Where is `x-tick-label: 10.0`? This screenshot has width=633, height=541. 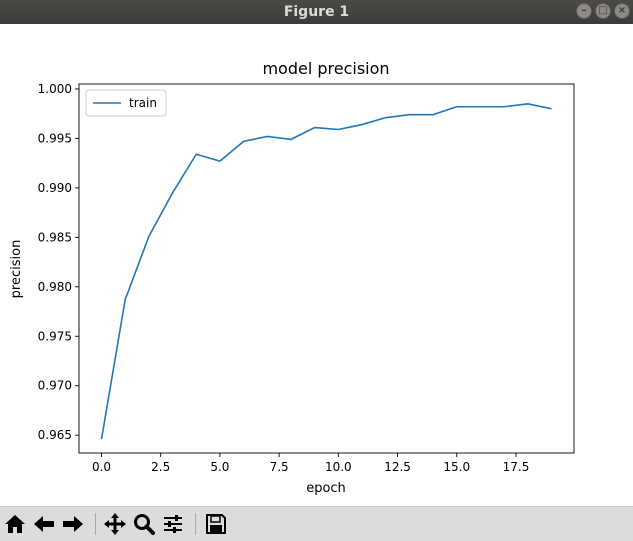
x-tick-label: 10.0 is located at coordinates (338, 467).